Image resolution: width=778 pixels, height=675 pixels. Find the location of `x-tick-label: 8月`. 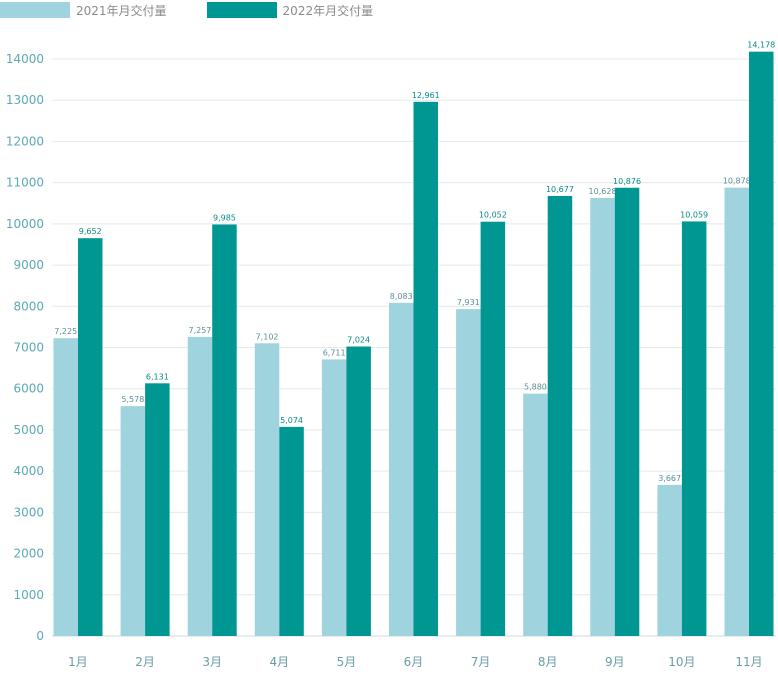

x-tick-label: 8月 is located at coordinates (548, 662).